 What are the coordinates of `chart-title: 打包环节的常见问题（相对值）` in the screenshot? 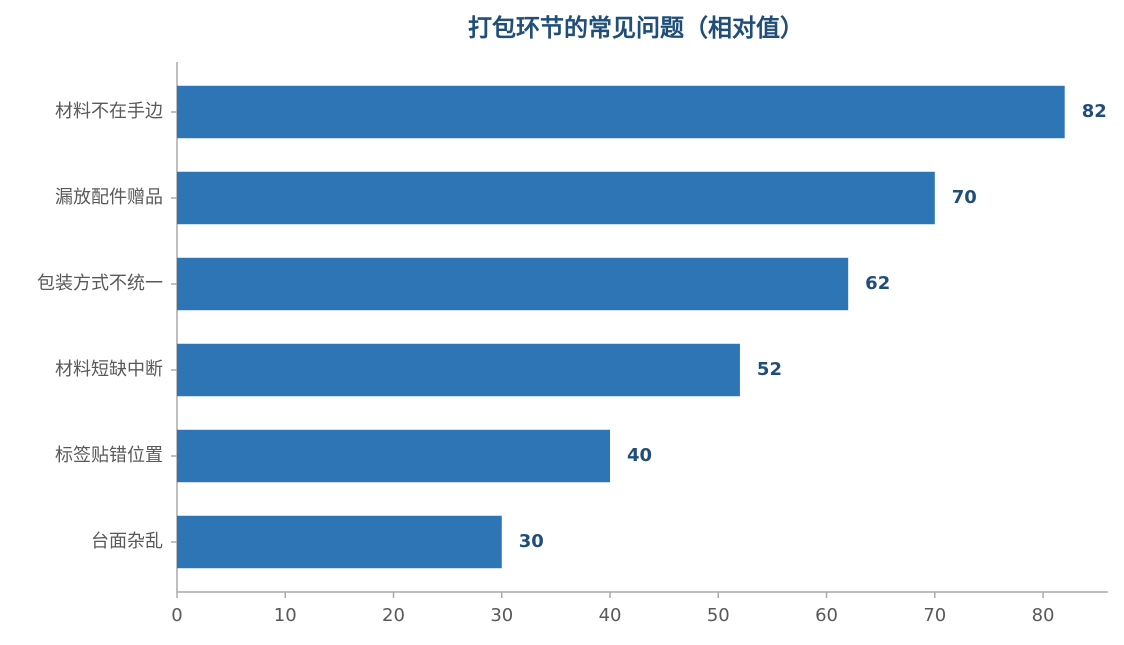 It's located at (636, 28).